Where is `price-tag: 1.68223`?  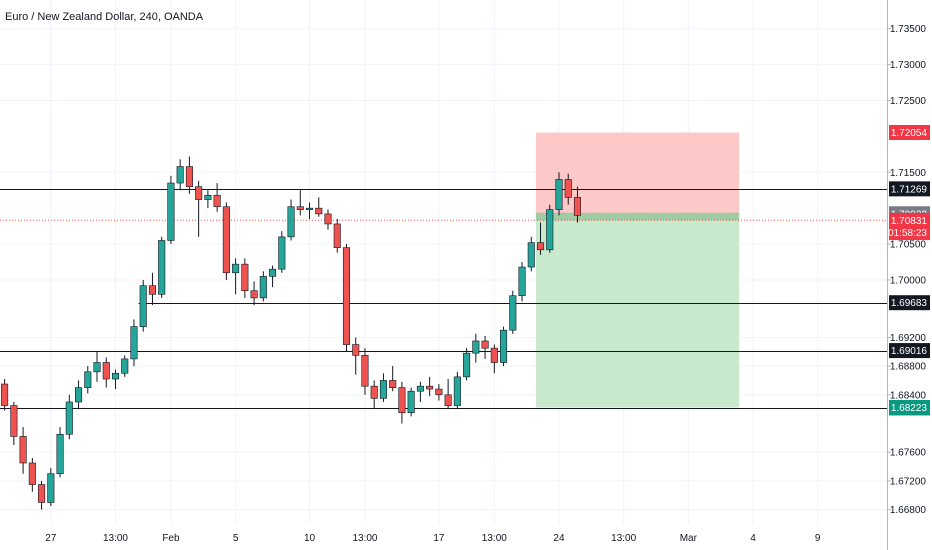 price-tag: 1.68223 is located at coordinates (909, 407).